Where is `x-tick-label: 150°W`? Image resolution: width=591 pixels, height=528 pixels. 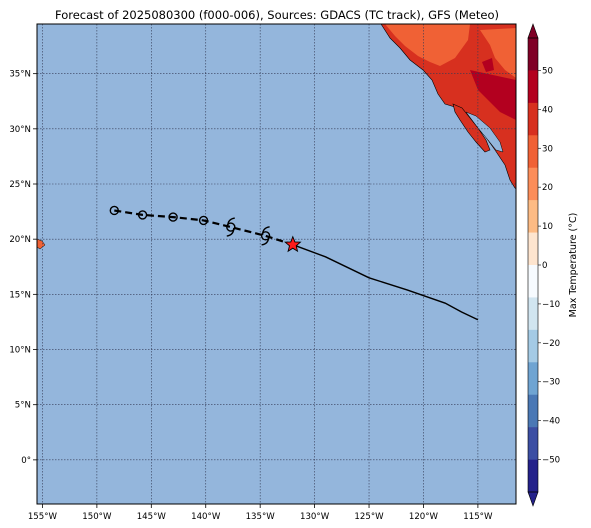 x-tick-label: 150°W is located at coordinates (97, 517).